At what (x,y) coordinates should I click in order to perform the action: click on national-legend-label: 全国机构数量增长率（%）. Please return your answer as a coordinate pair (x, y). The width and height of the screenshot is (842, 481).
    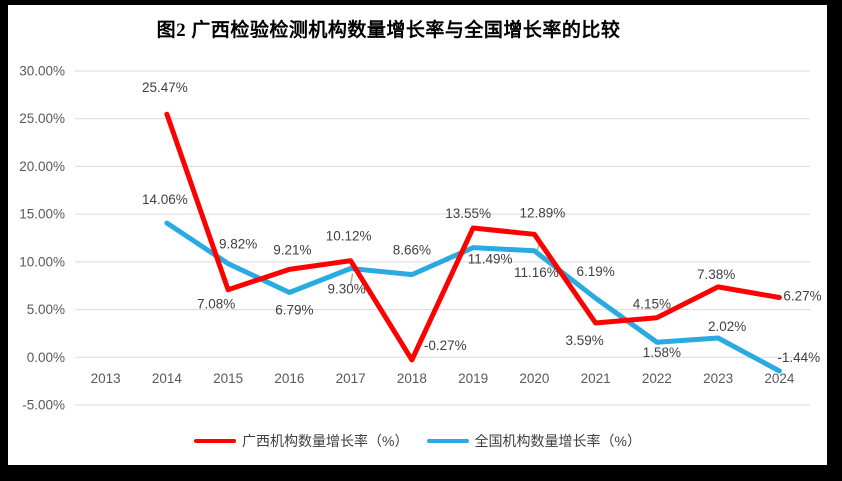
    Looking at the image, I should click on (557, 441).